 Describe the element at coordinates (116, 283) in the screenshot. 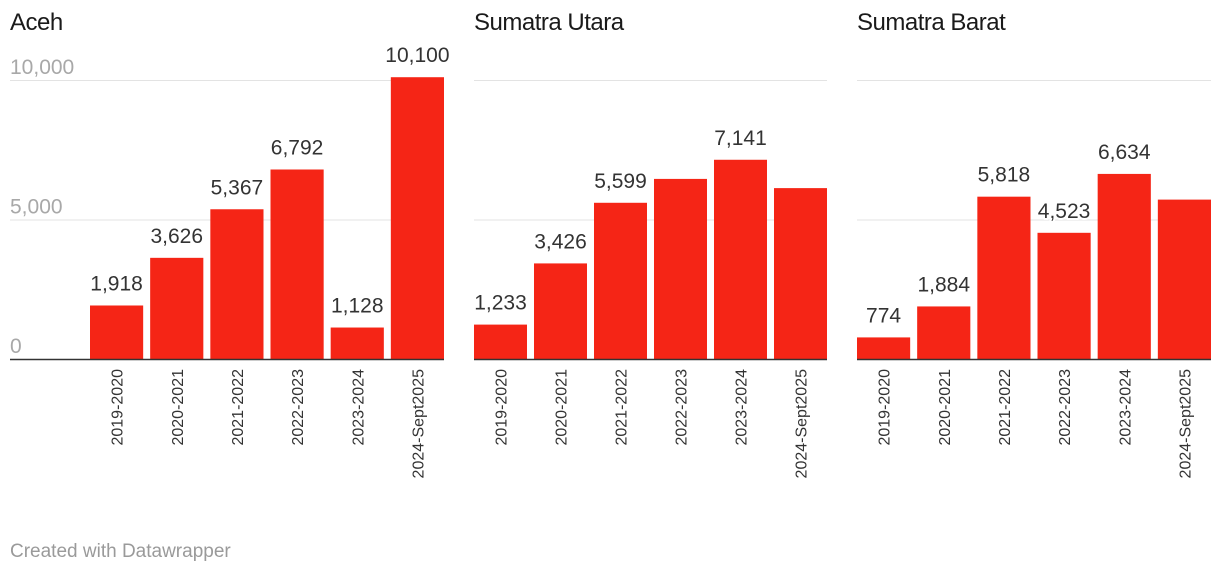

I see `value-label: 1,918` at that location.